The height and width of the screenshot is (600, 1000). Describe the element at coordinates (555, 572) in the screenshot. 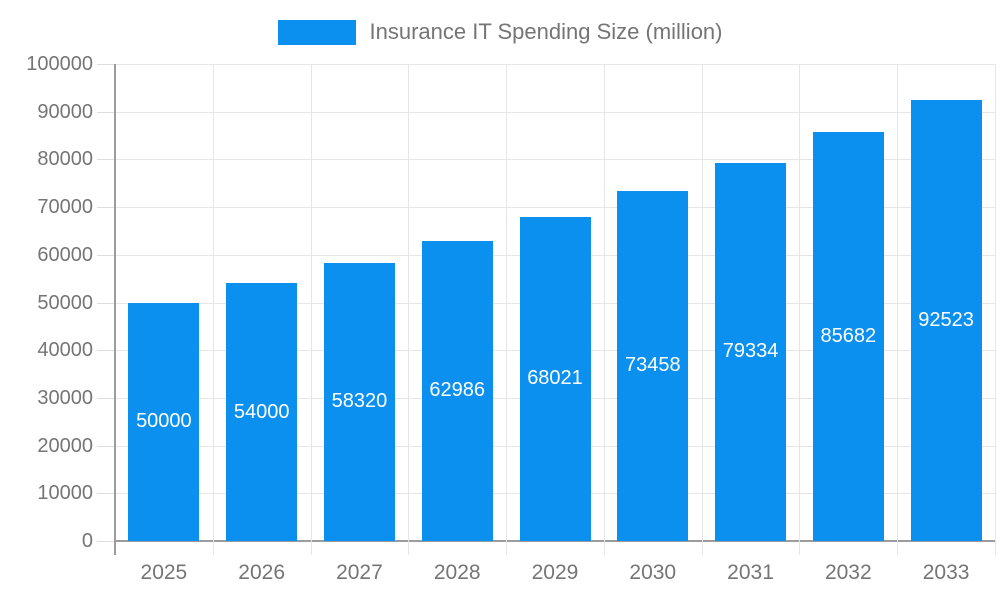

I see `x-axis-tick-label: 2029` at that location.